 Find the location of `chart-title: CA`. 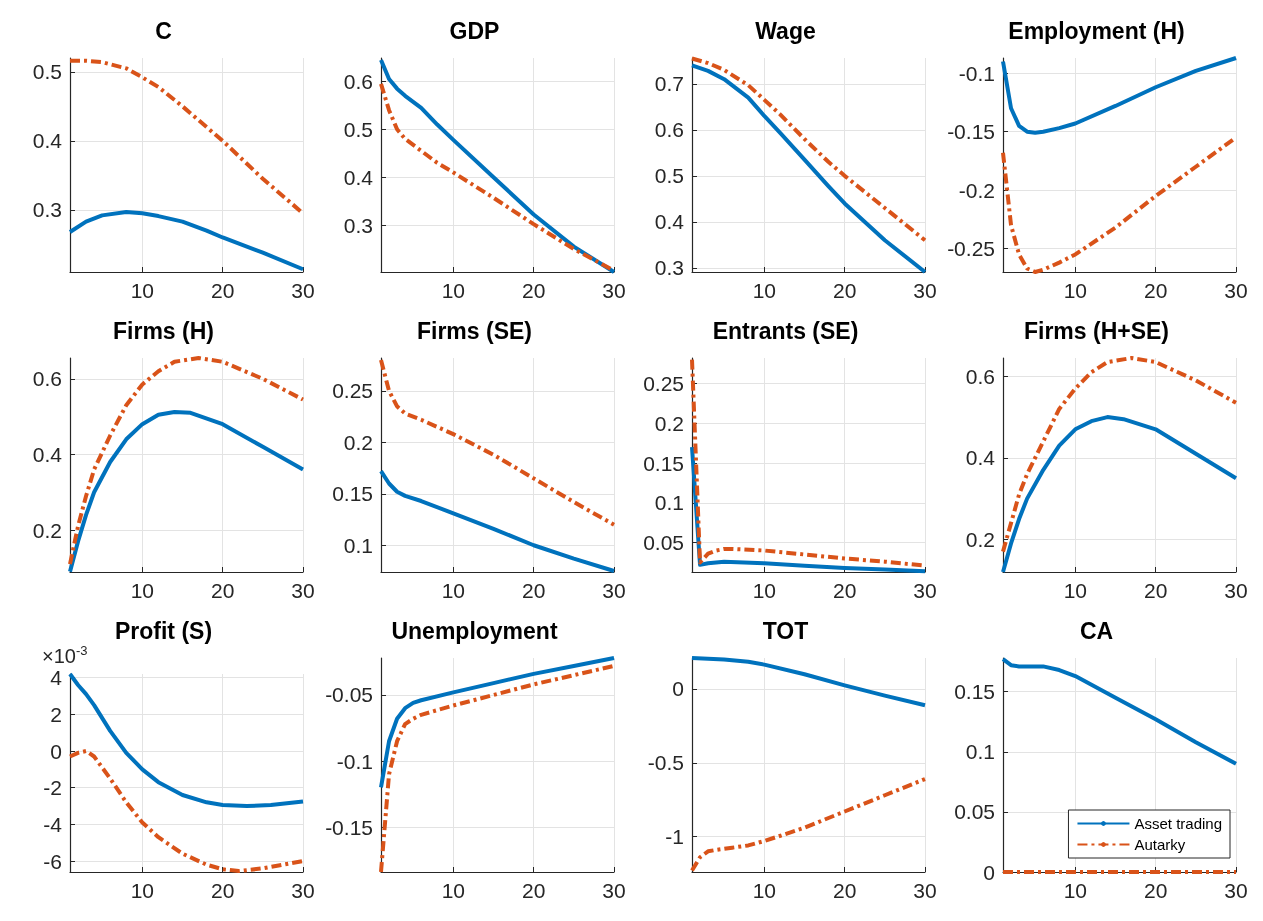

chart-title: CA is located at coordinates (1096, 630).